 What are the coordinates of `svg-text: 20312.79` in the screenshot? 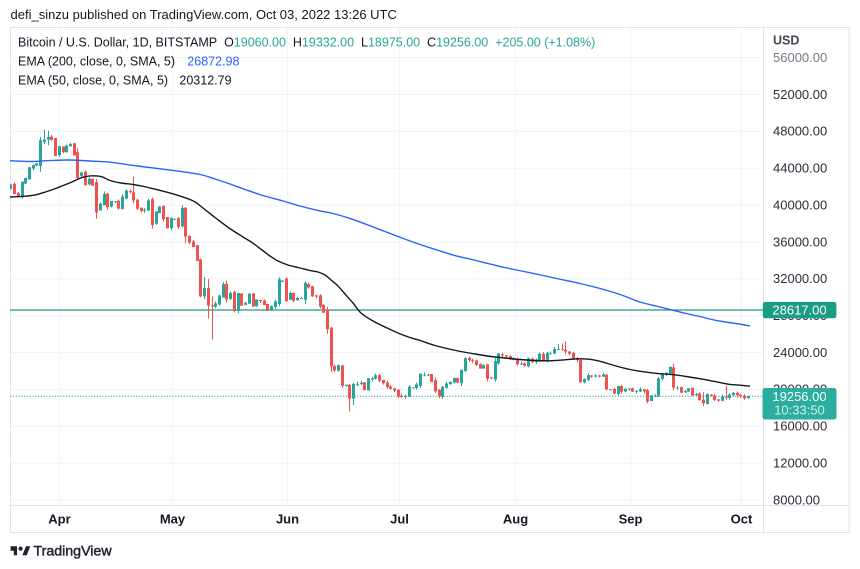 It's located at (205, 81).